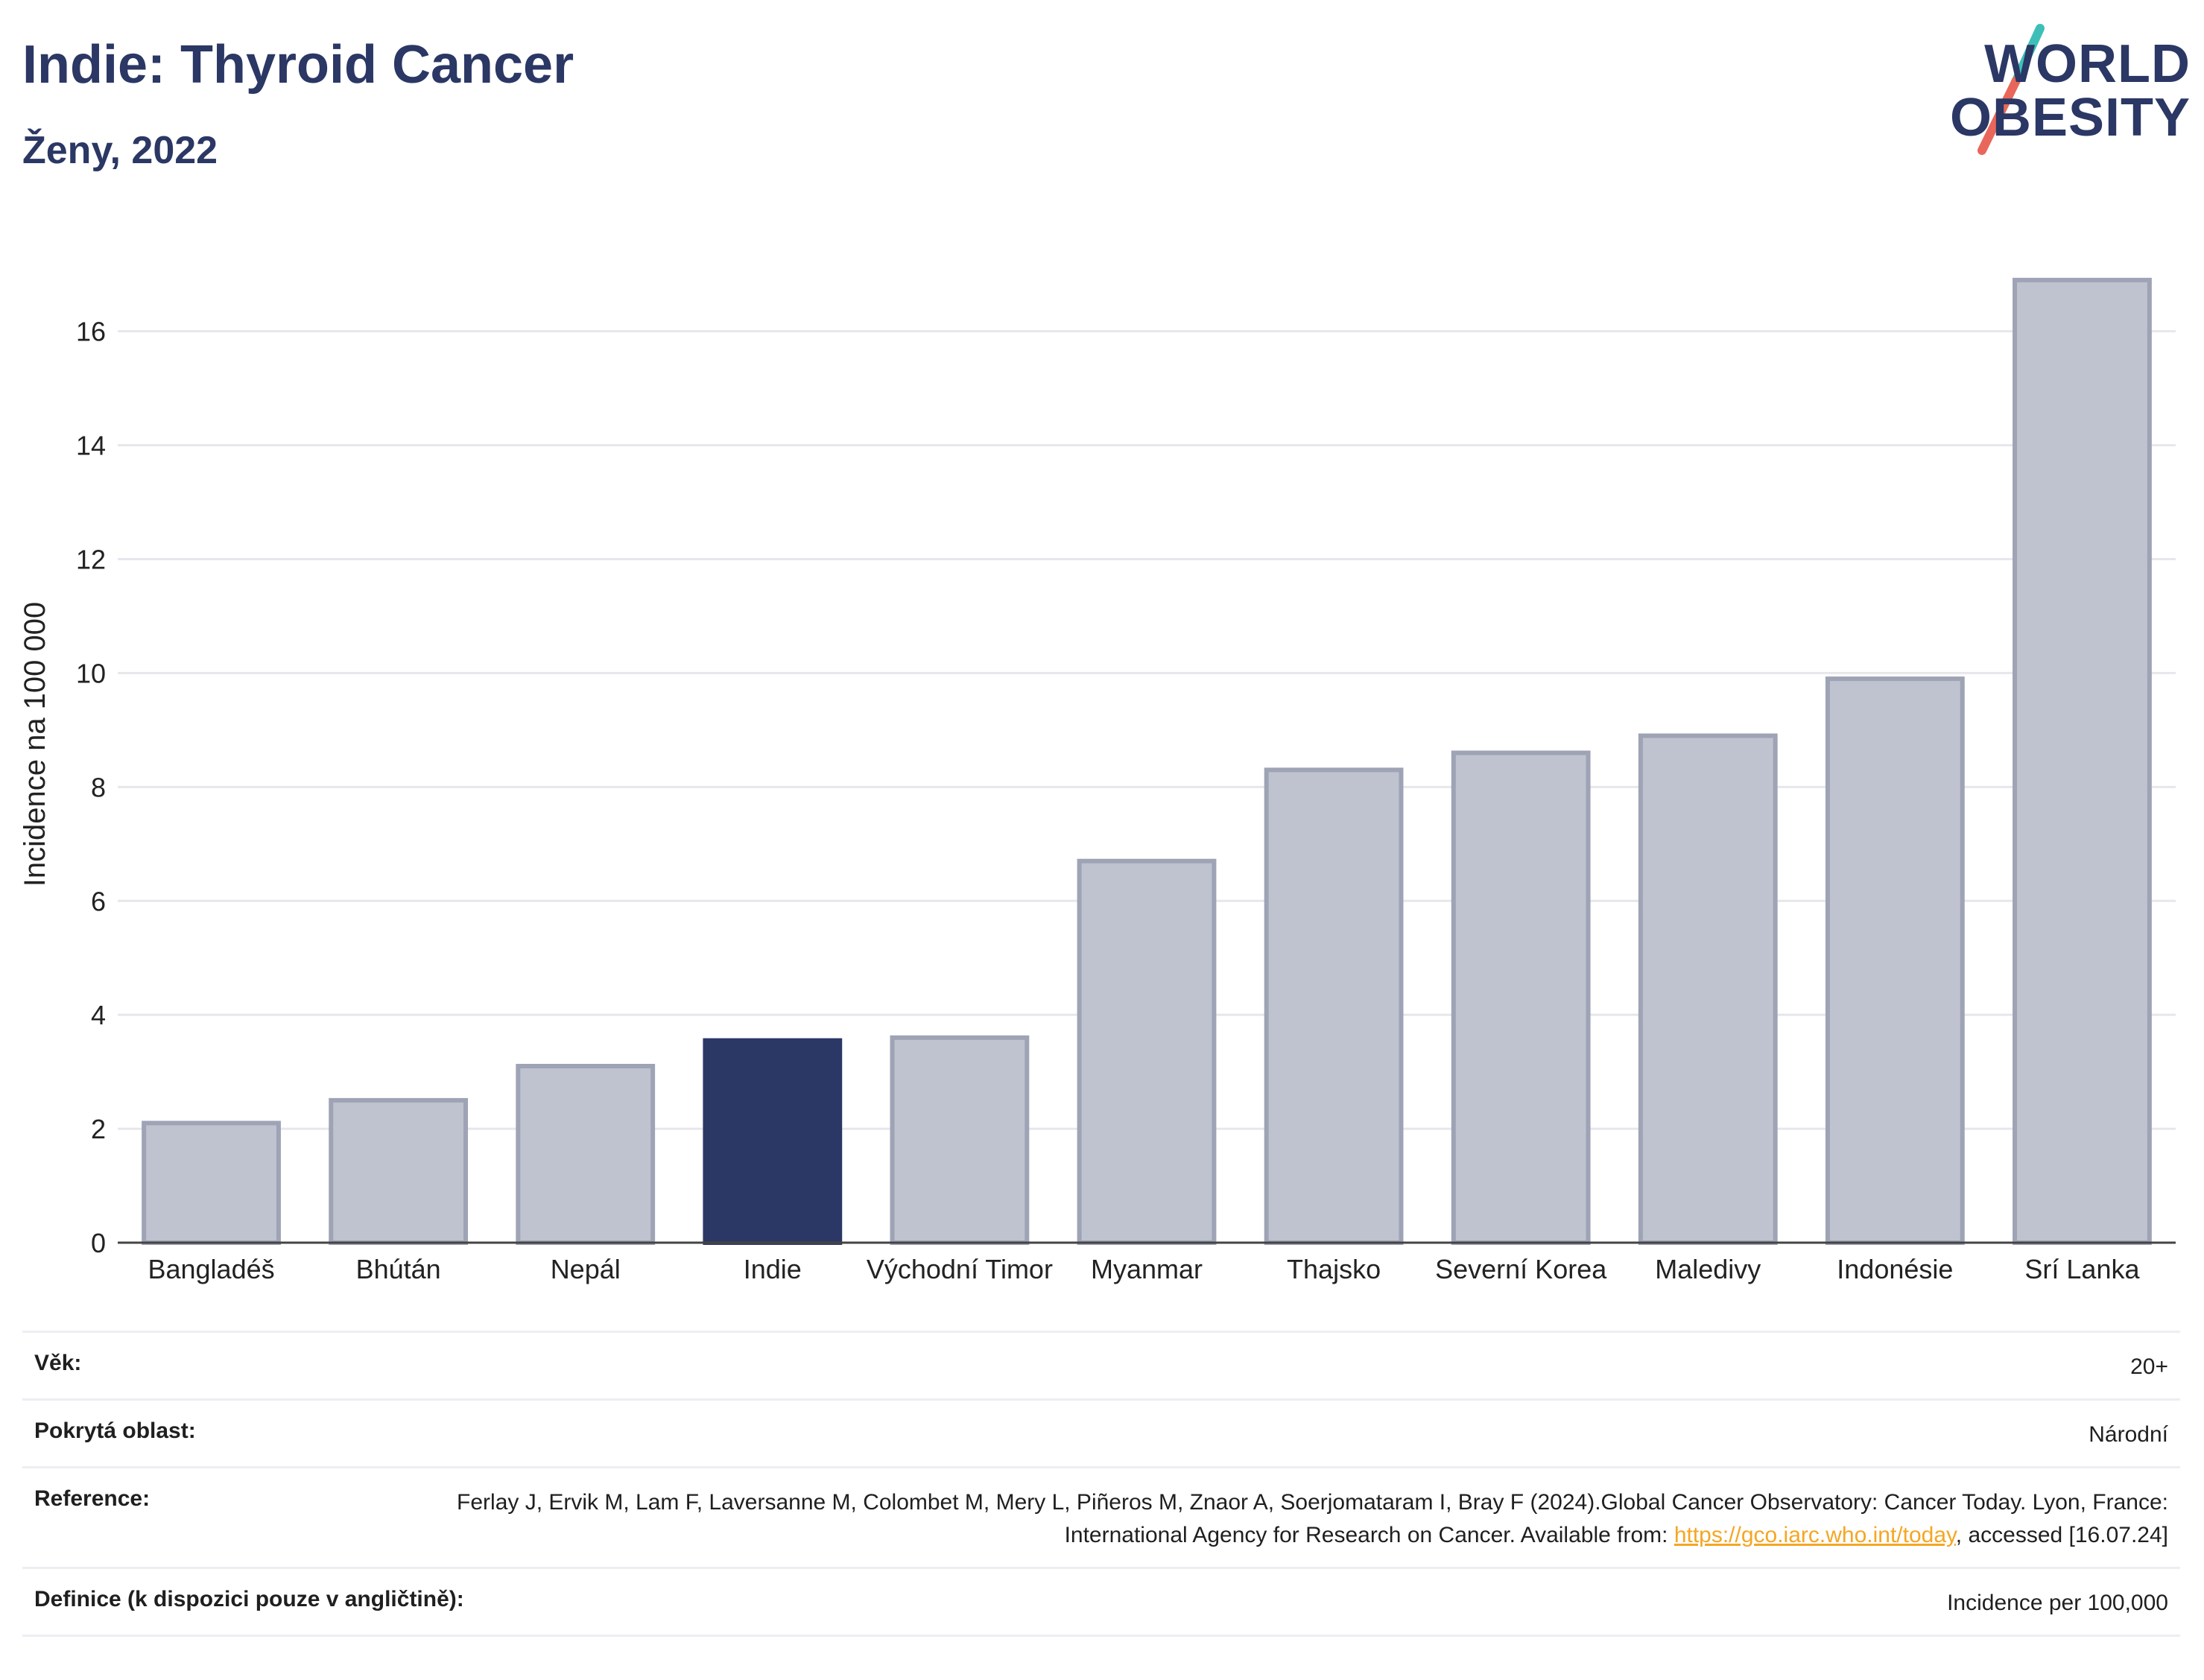  Describe the element at coordinates (98, 901) in the screenshot. I see `y-tick-label: 6` at that location.